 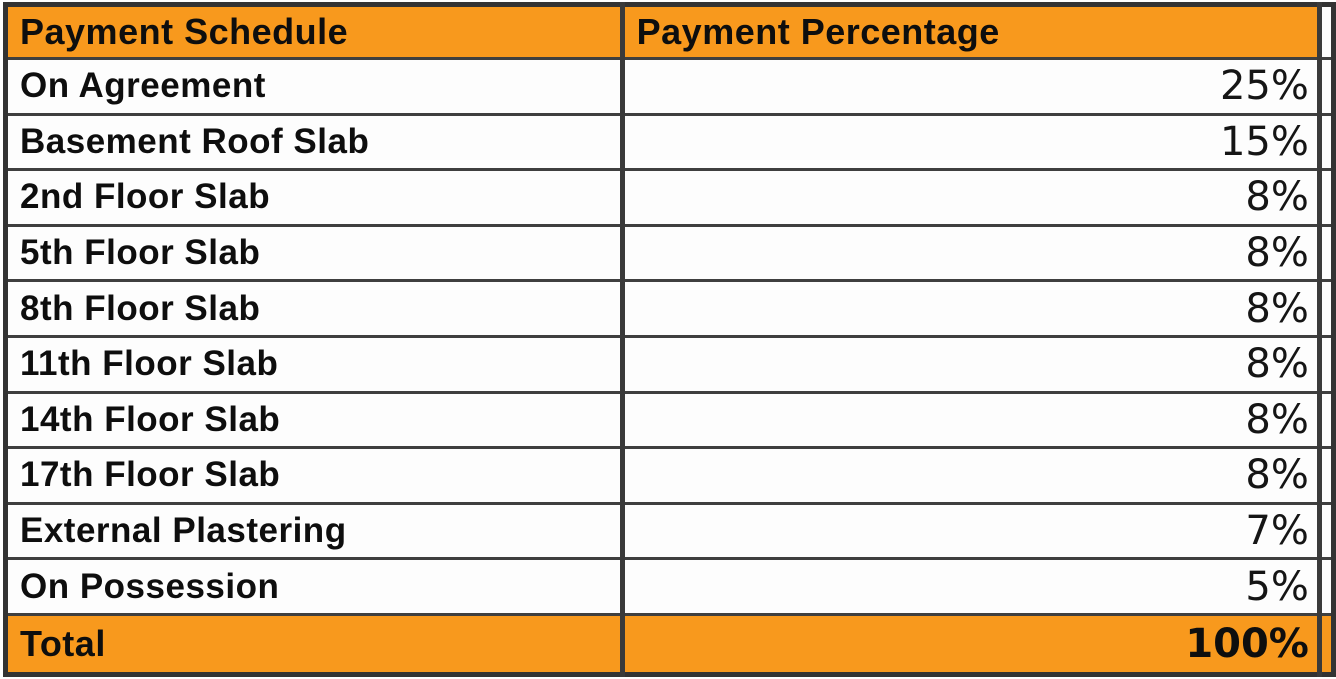 I want to click on table-row: 11th Floor Slab 8%, so click(x=669, y=364).